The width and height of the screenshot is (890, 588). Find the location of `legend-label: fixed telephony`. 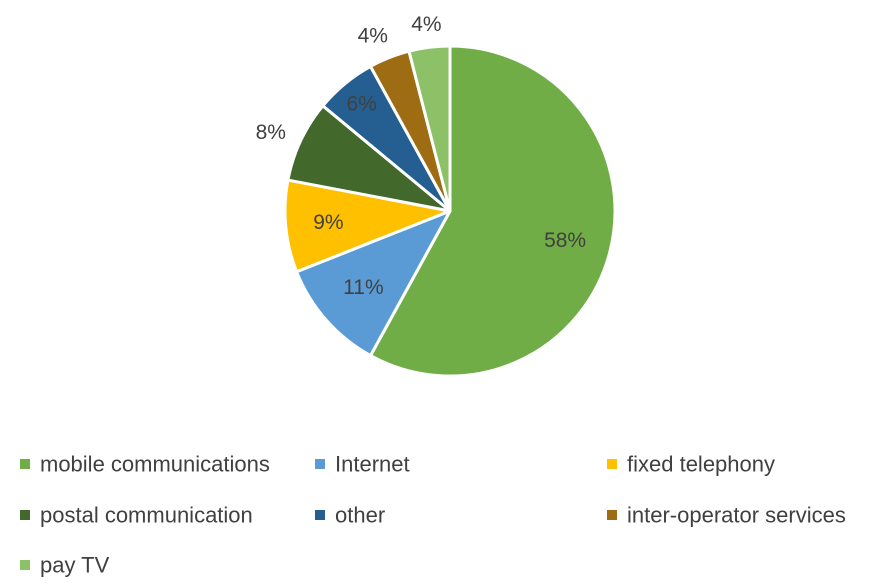

legend-label: fixed telephony is located at coordinates (701, 464).